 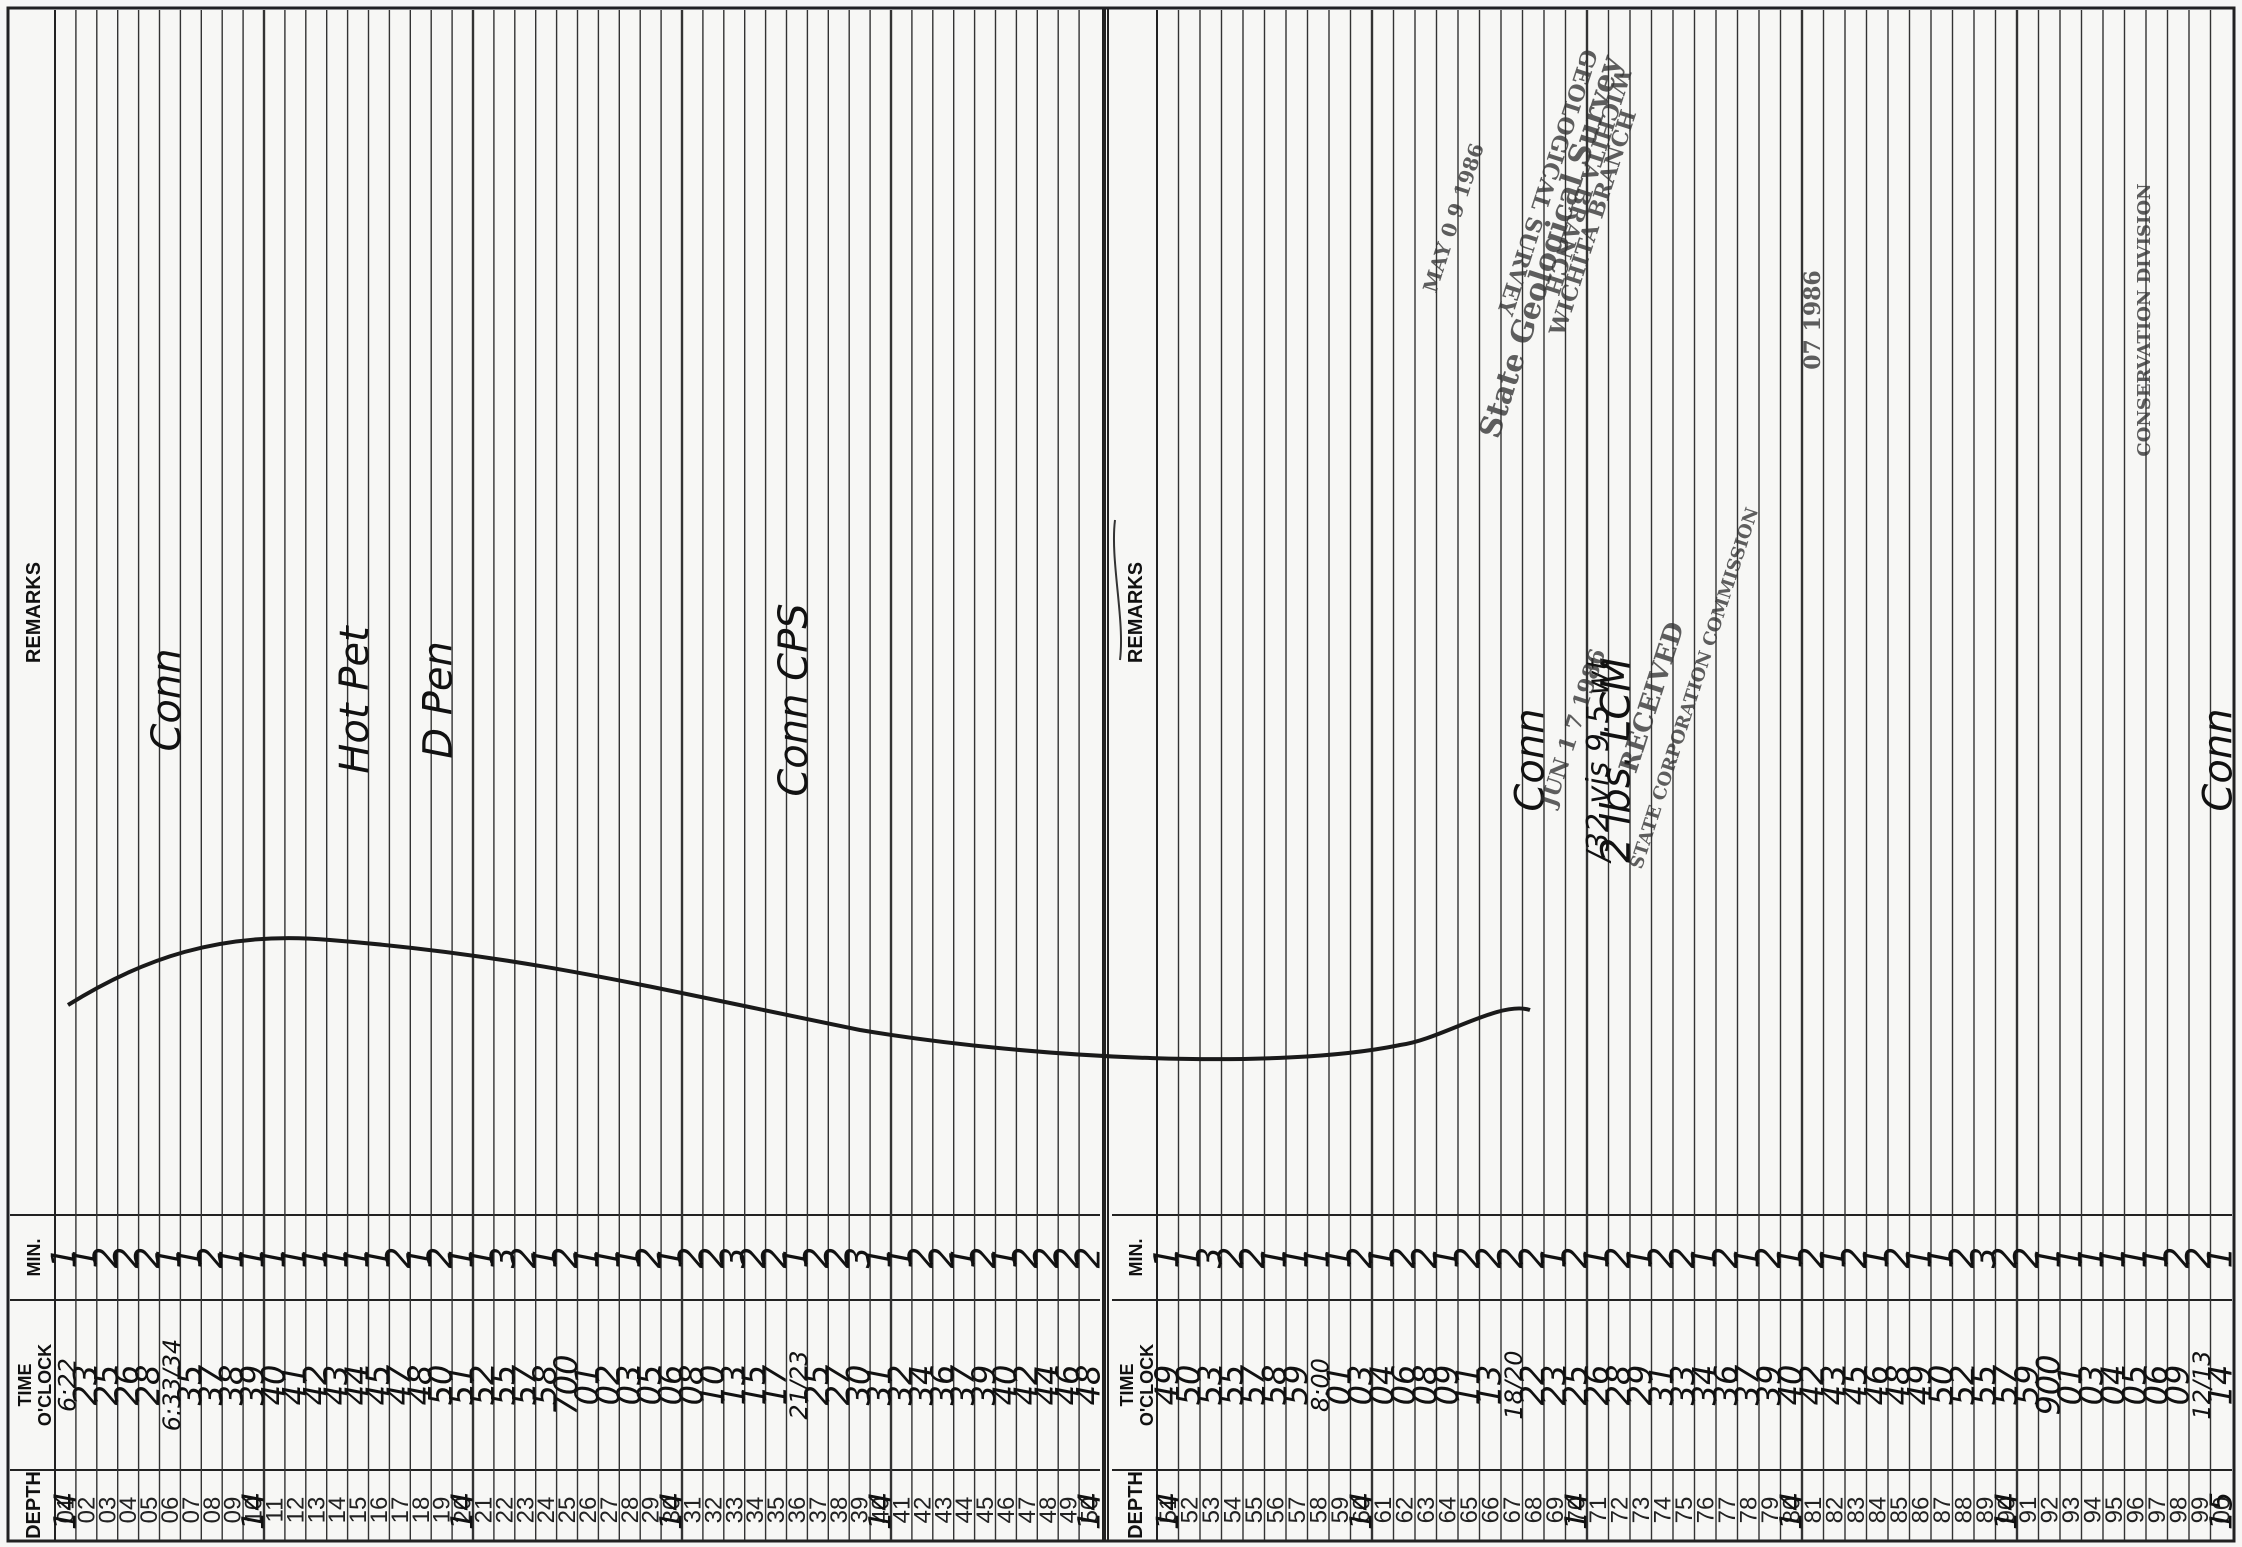 I want to click on depth-cell: 11, so click(x=274, y=1510).